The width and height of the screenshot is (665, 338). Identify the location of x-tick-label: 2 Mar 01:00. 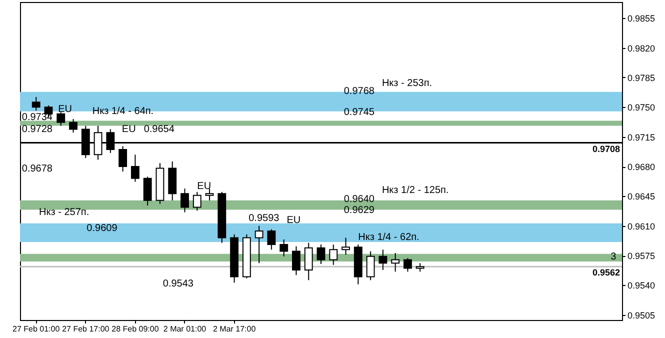
(185, 329).